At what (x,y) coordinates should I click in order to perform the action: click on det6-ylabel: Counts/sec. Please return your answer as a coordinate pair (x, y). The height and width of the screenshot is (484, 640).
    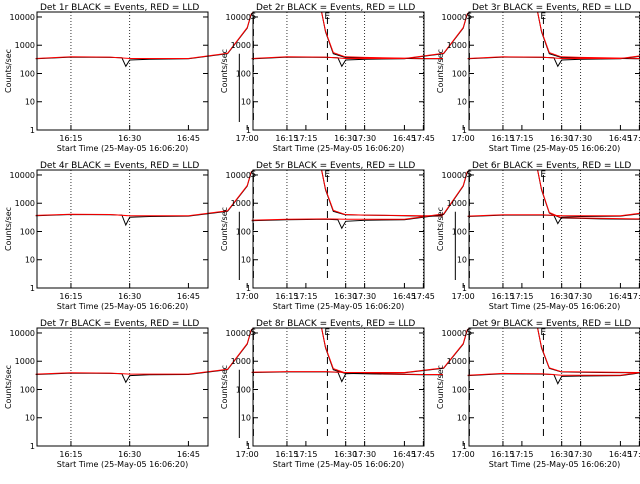
    Looking at the image, I should click on (440, 229).